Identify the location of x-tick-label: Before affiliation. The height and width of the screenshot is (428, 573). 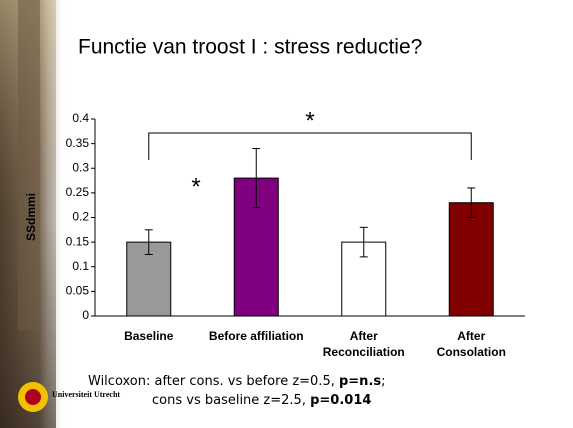
(256, 336).